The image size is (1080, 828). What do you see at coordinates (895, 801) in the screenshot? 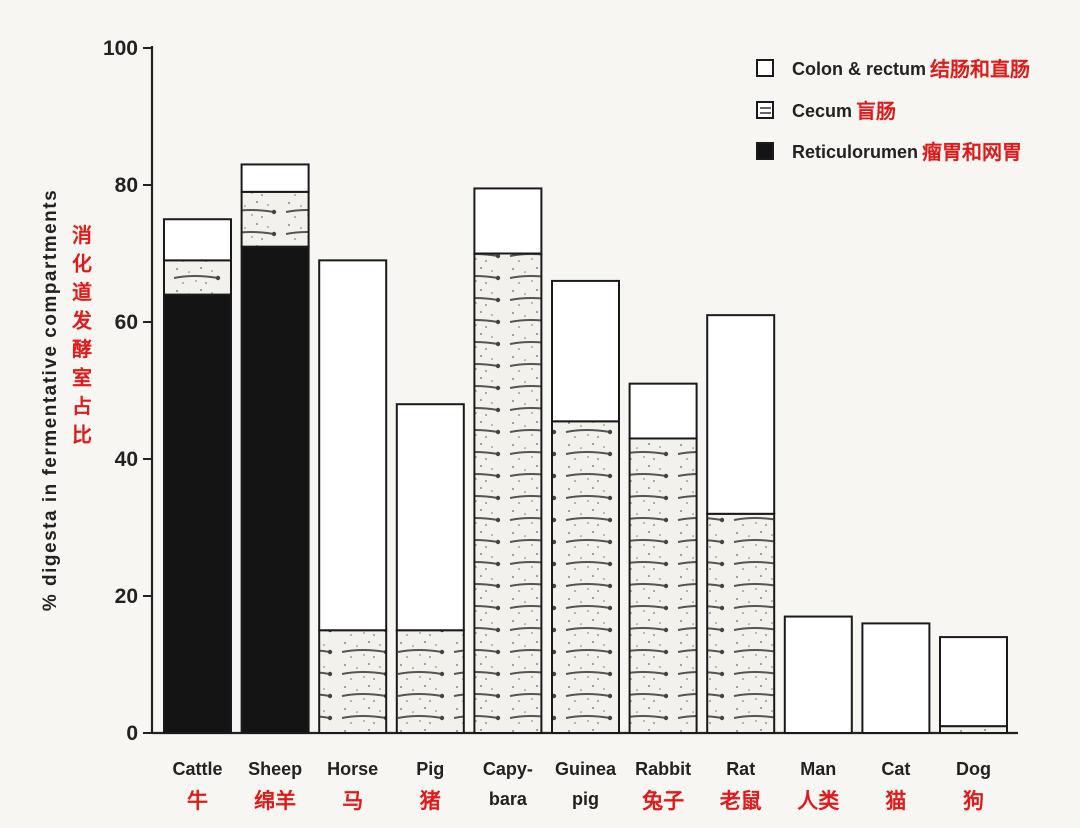
I see `category-label-cn: 猫` at bounding box center [895, 801].